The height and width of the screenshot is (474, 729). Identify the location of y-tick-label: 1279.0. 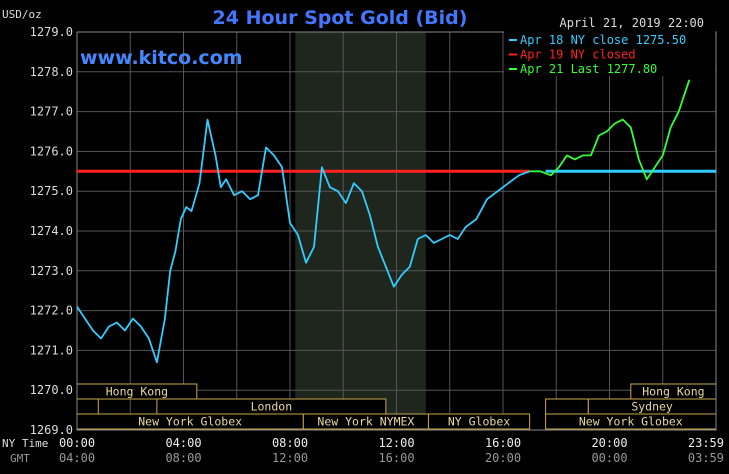
(51, 32).